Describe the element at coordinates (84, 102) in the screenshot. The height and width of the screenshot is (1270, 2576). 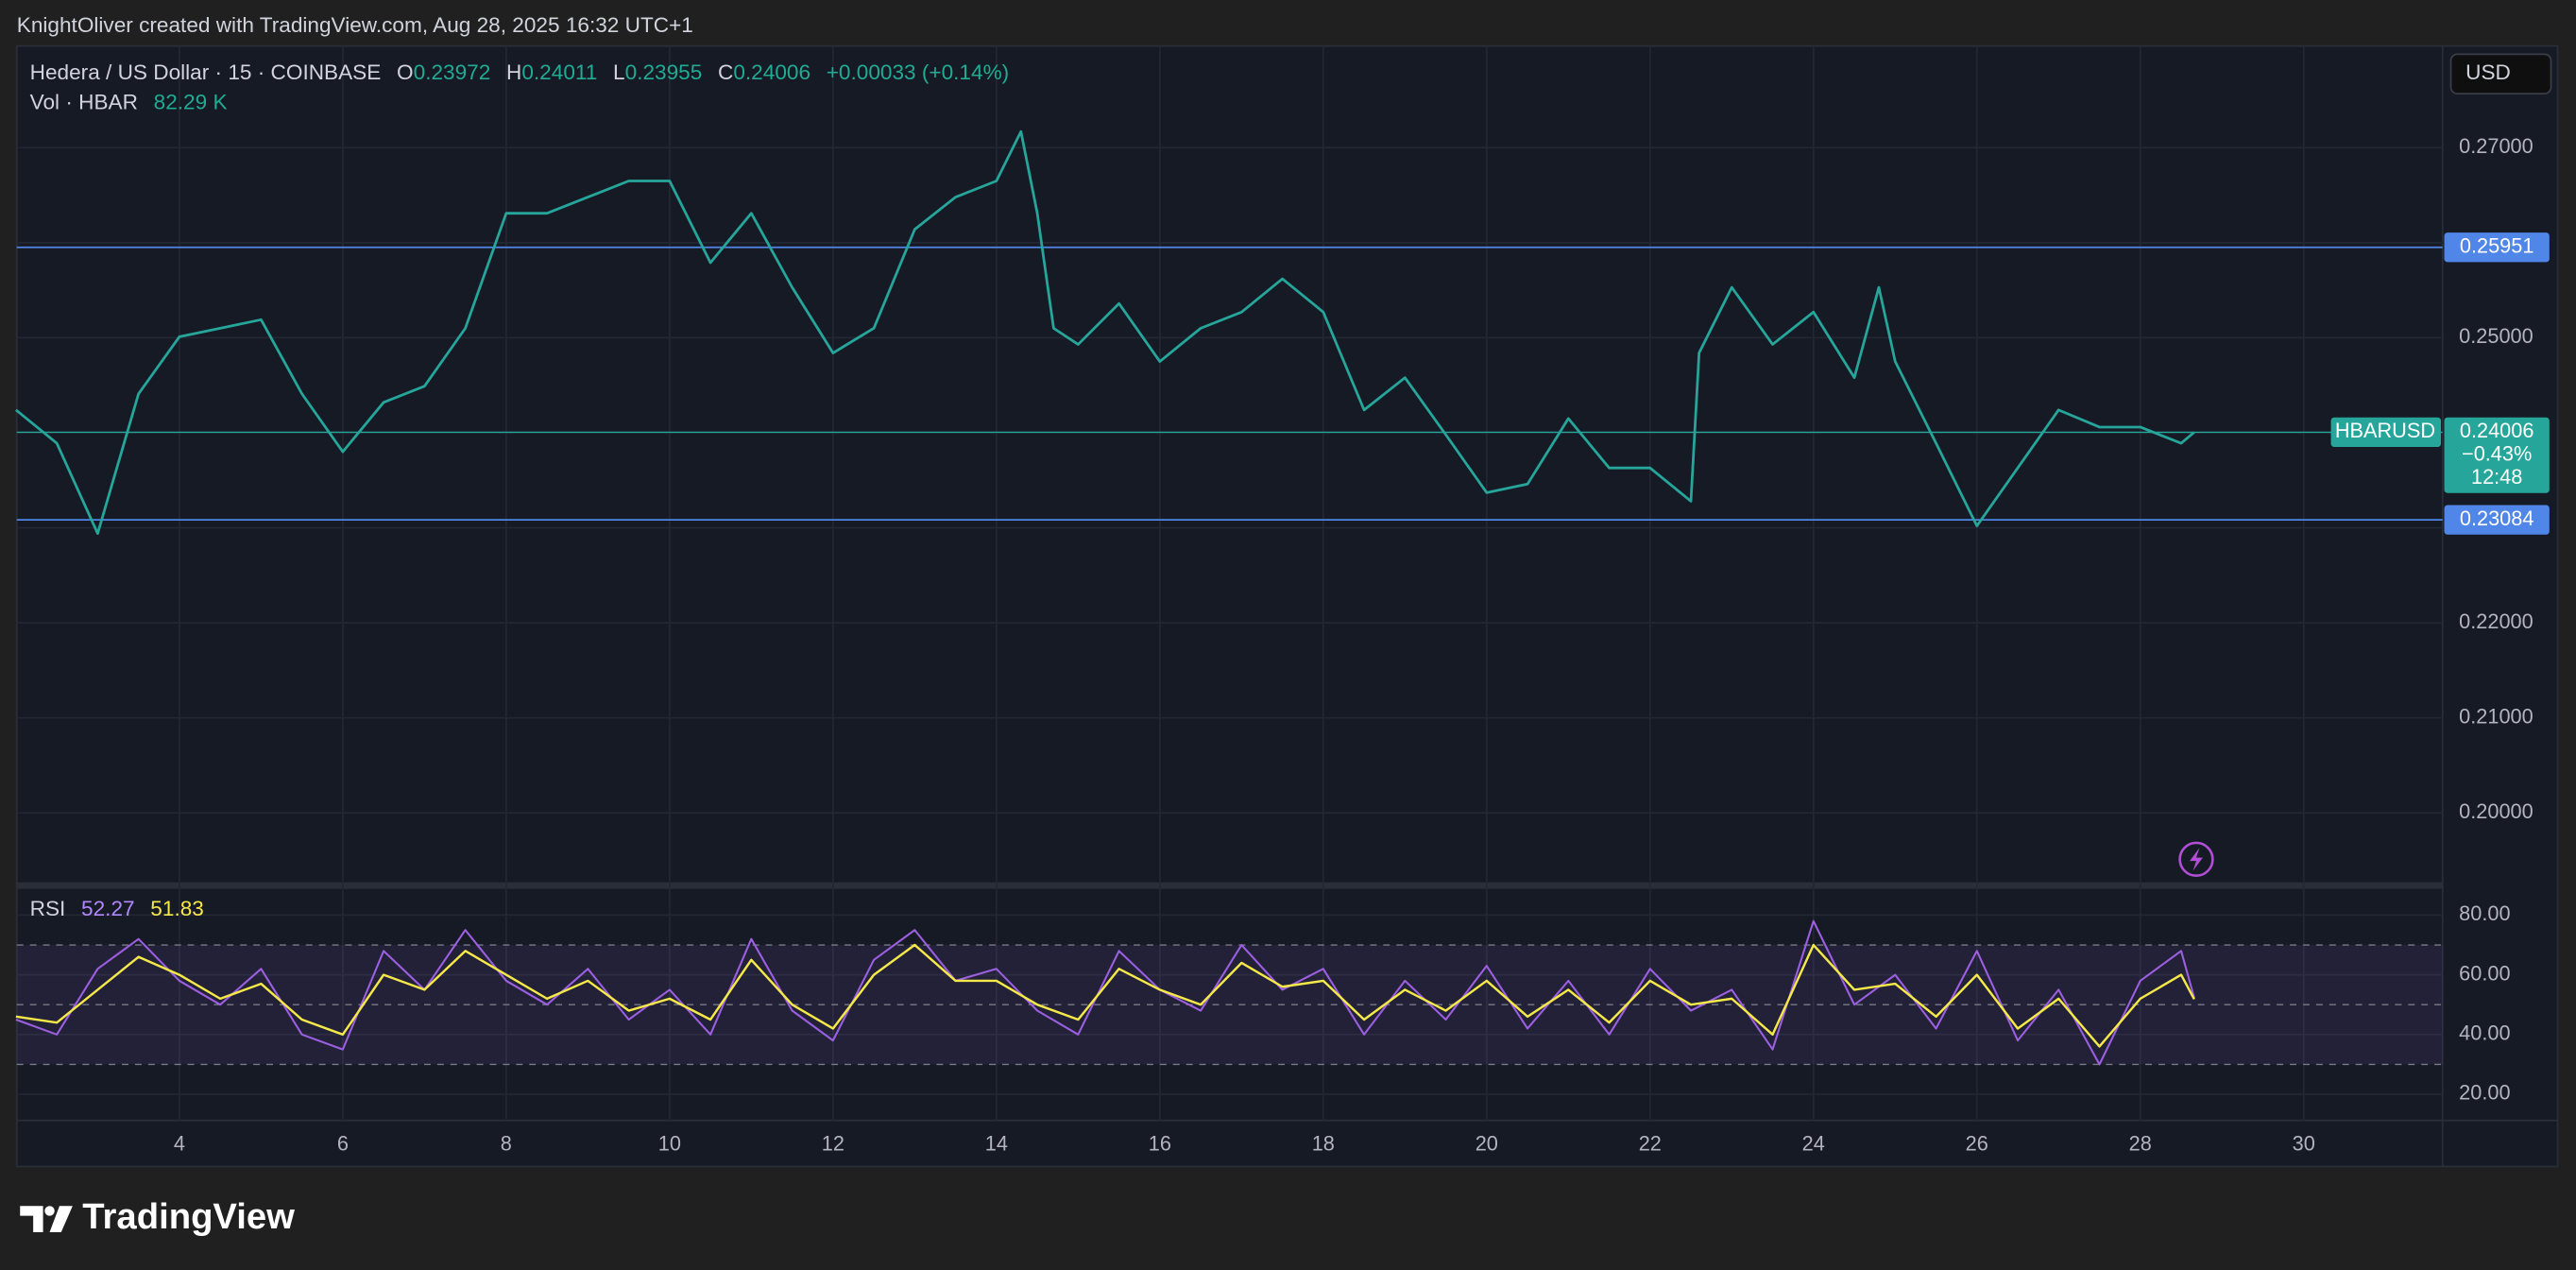
I see `volume-label: Vol · HBAR` at that location.